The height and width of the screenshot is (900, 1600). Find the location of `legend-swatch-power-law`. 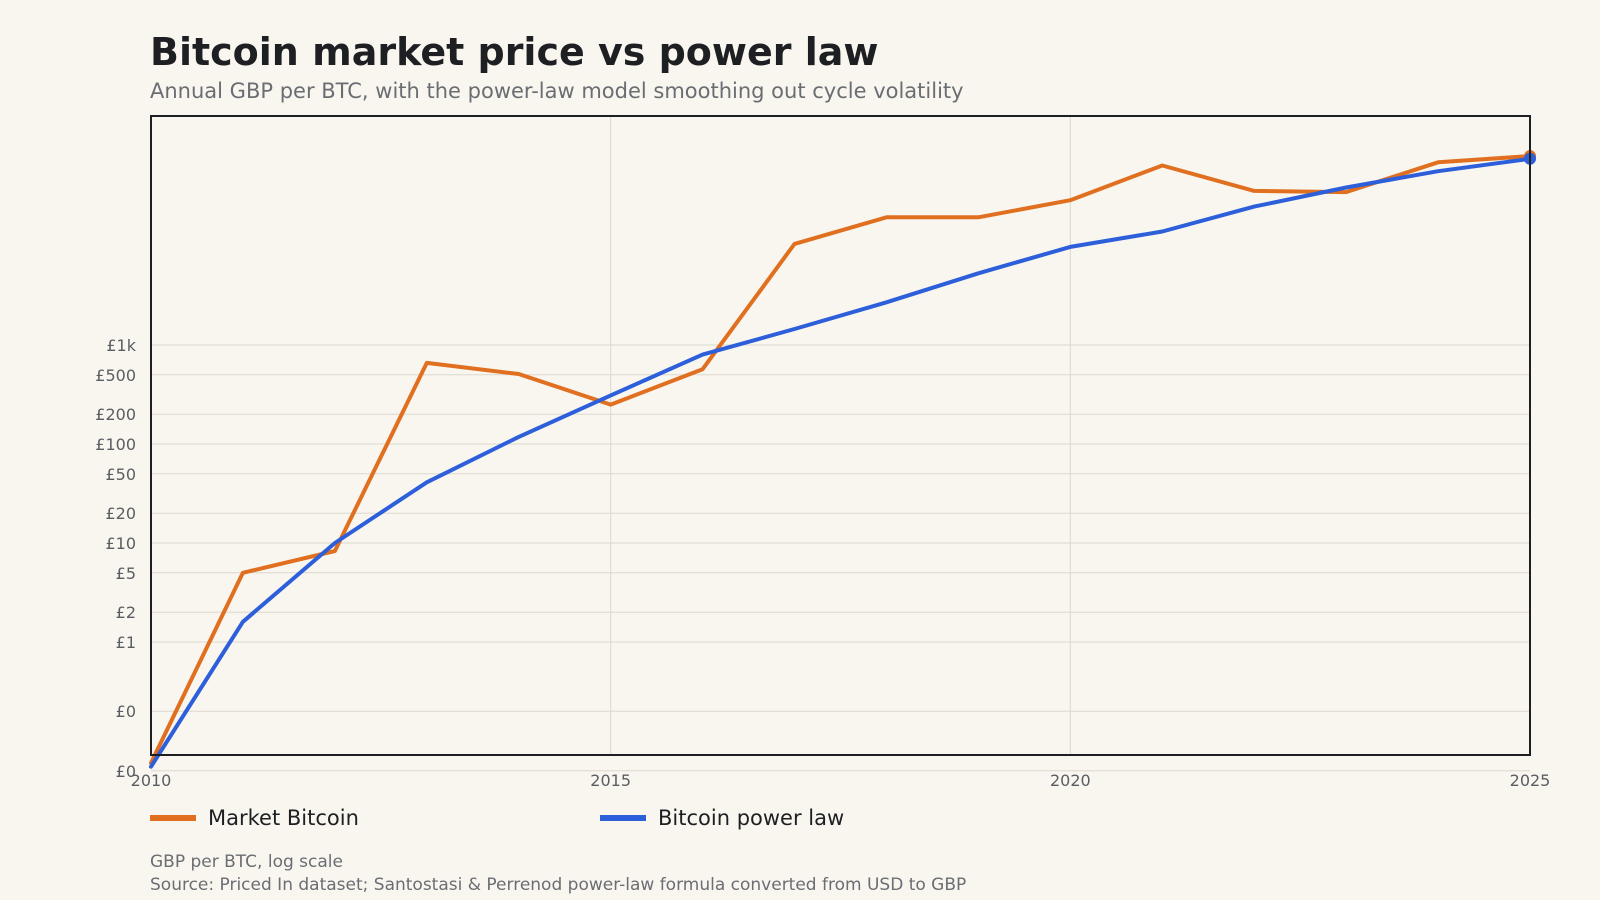

legend-swatch-power-law is located at coordinates (623, 818).